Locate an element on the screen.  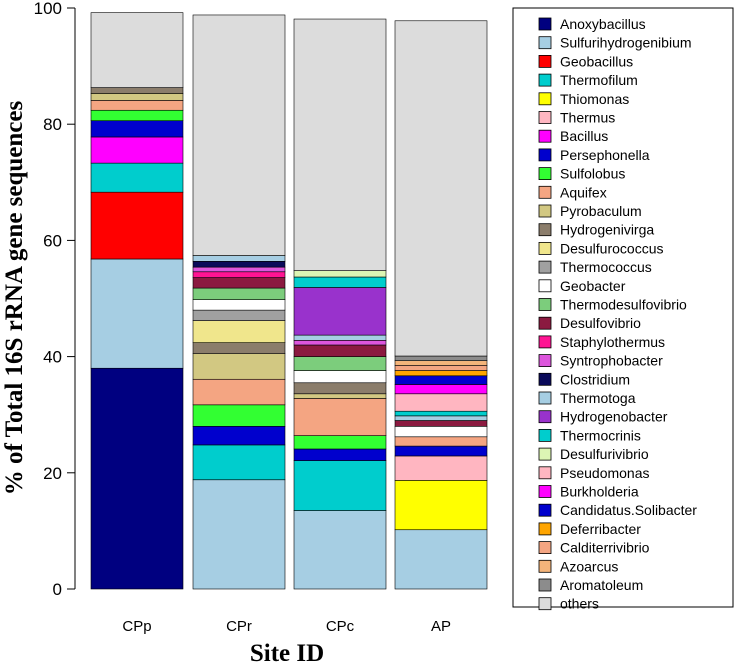
legend-label: Desulfurococcus is located at coordinates (612, 248).